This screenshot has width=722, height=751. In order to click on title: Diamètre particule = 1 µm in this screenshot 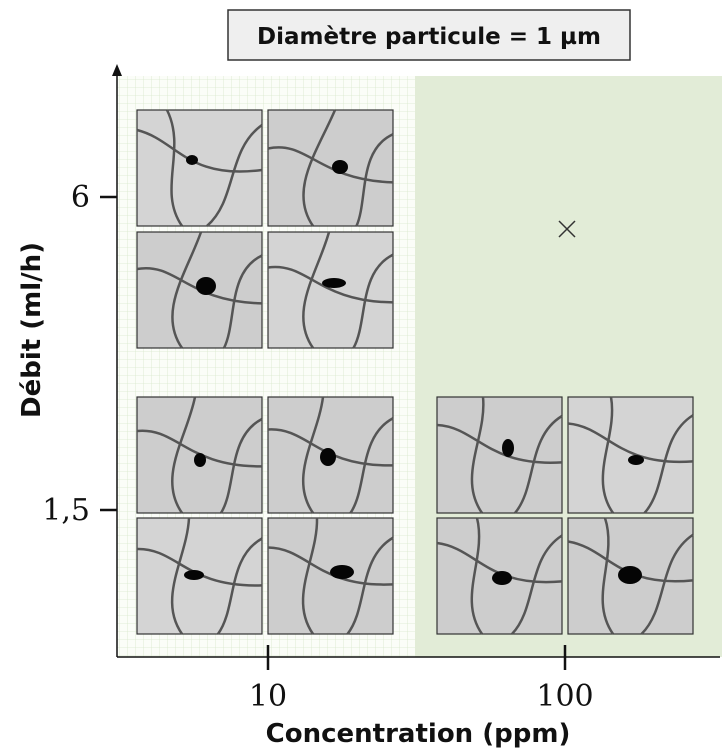, I will do `click(429, 37)`.